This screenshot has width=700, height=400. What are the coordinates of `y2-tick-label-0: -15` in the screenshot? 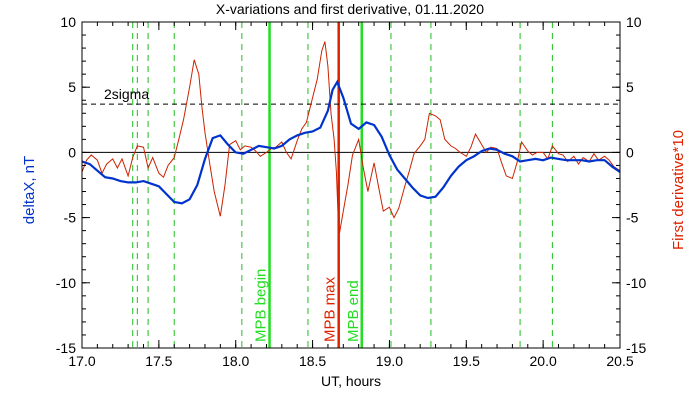 It's located at (636, 348).